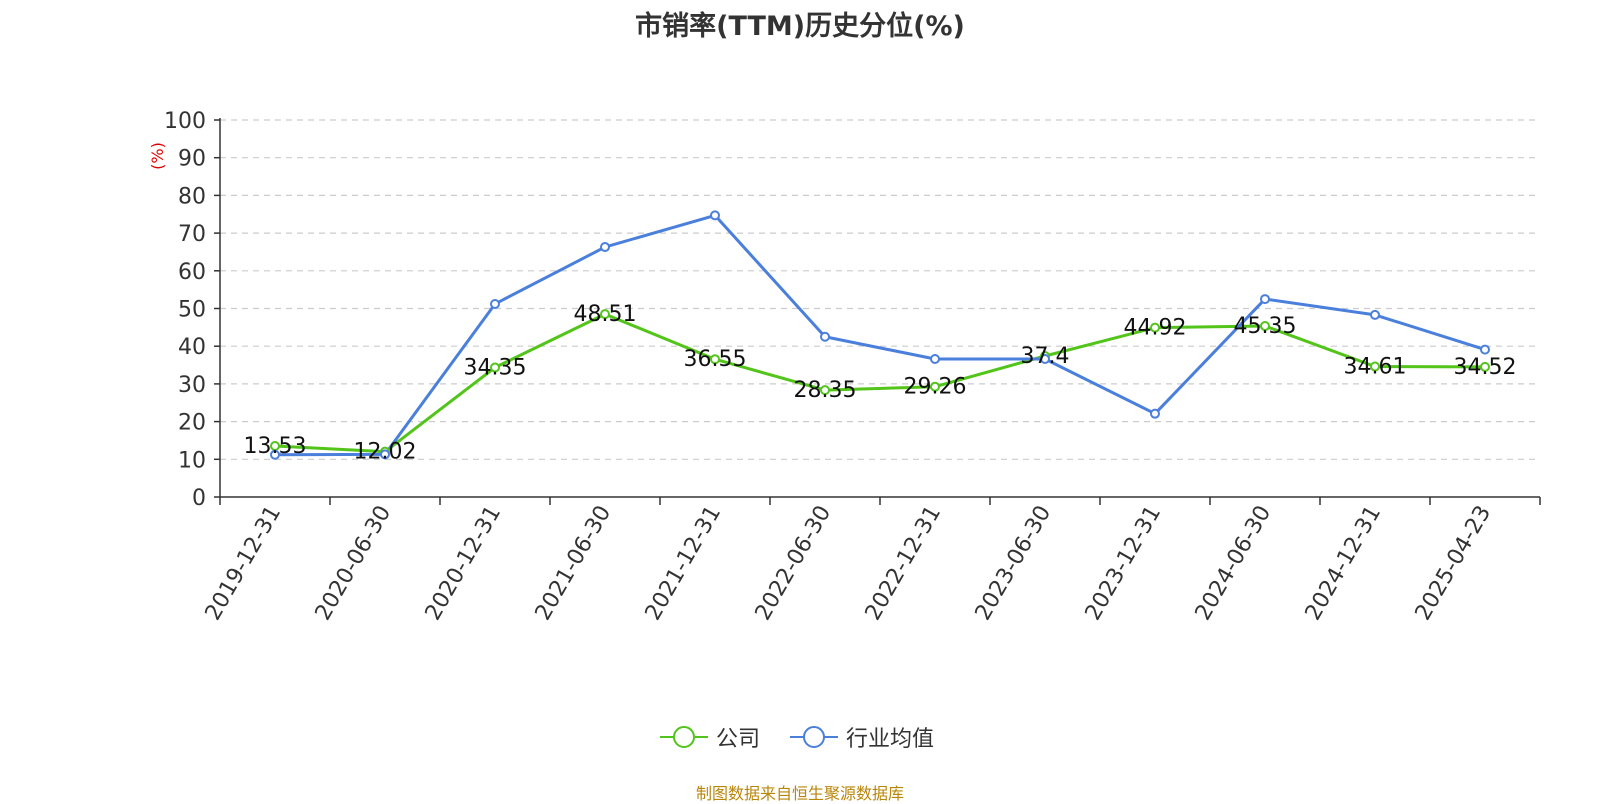  I want to click on data-label: 34.35, so click(495, 368).